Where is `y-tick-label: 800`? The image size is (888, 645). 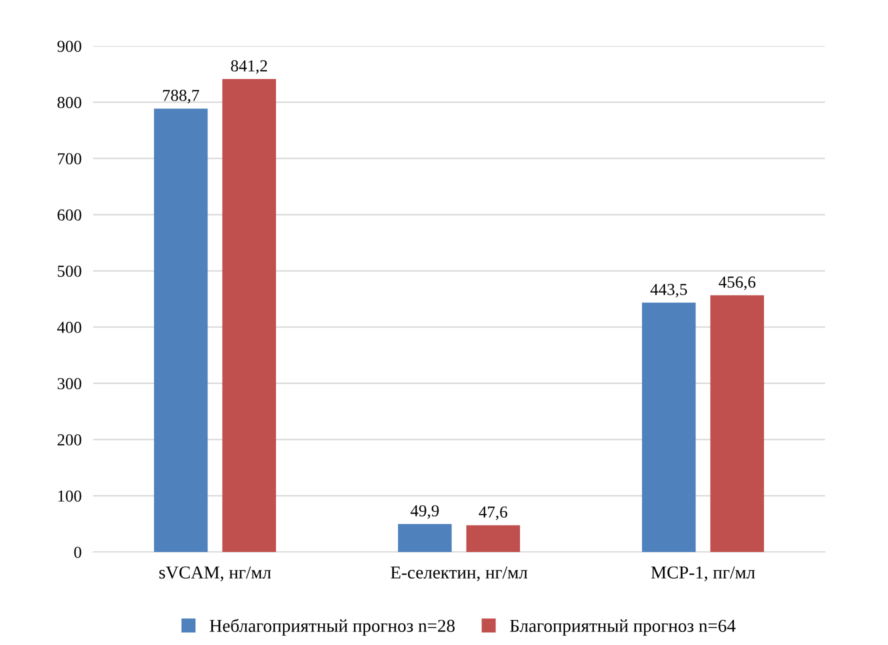
y-tick-label: 800 is located at coordinates (70, 102).